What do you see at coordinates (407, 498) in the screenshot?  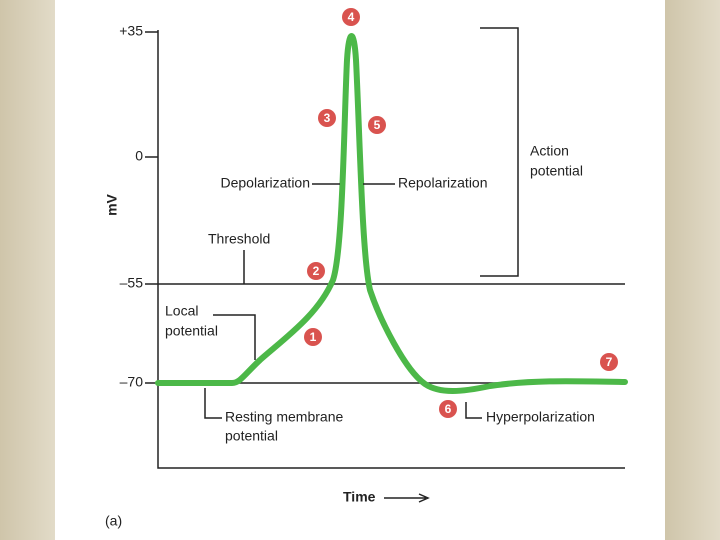 I see `time-arrow` at bounding box center [407, 498].